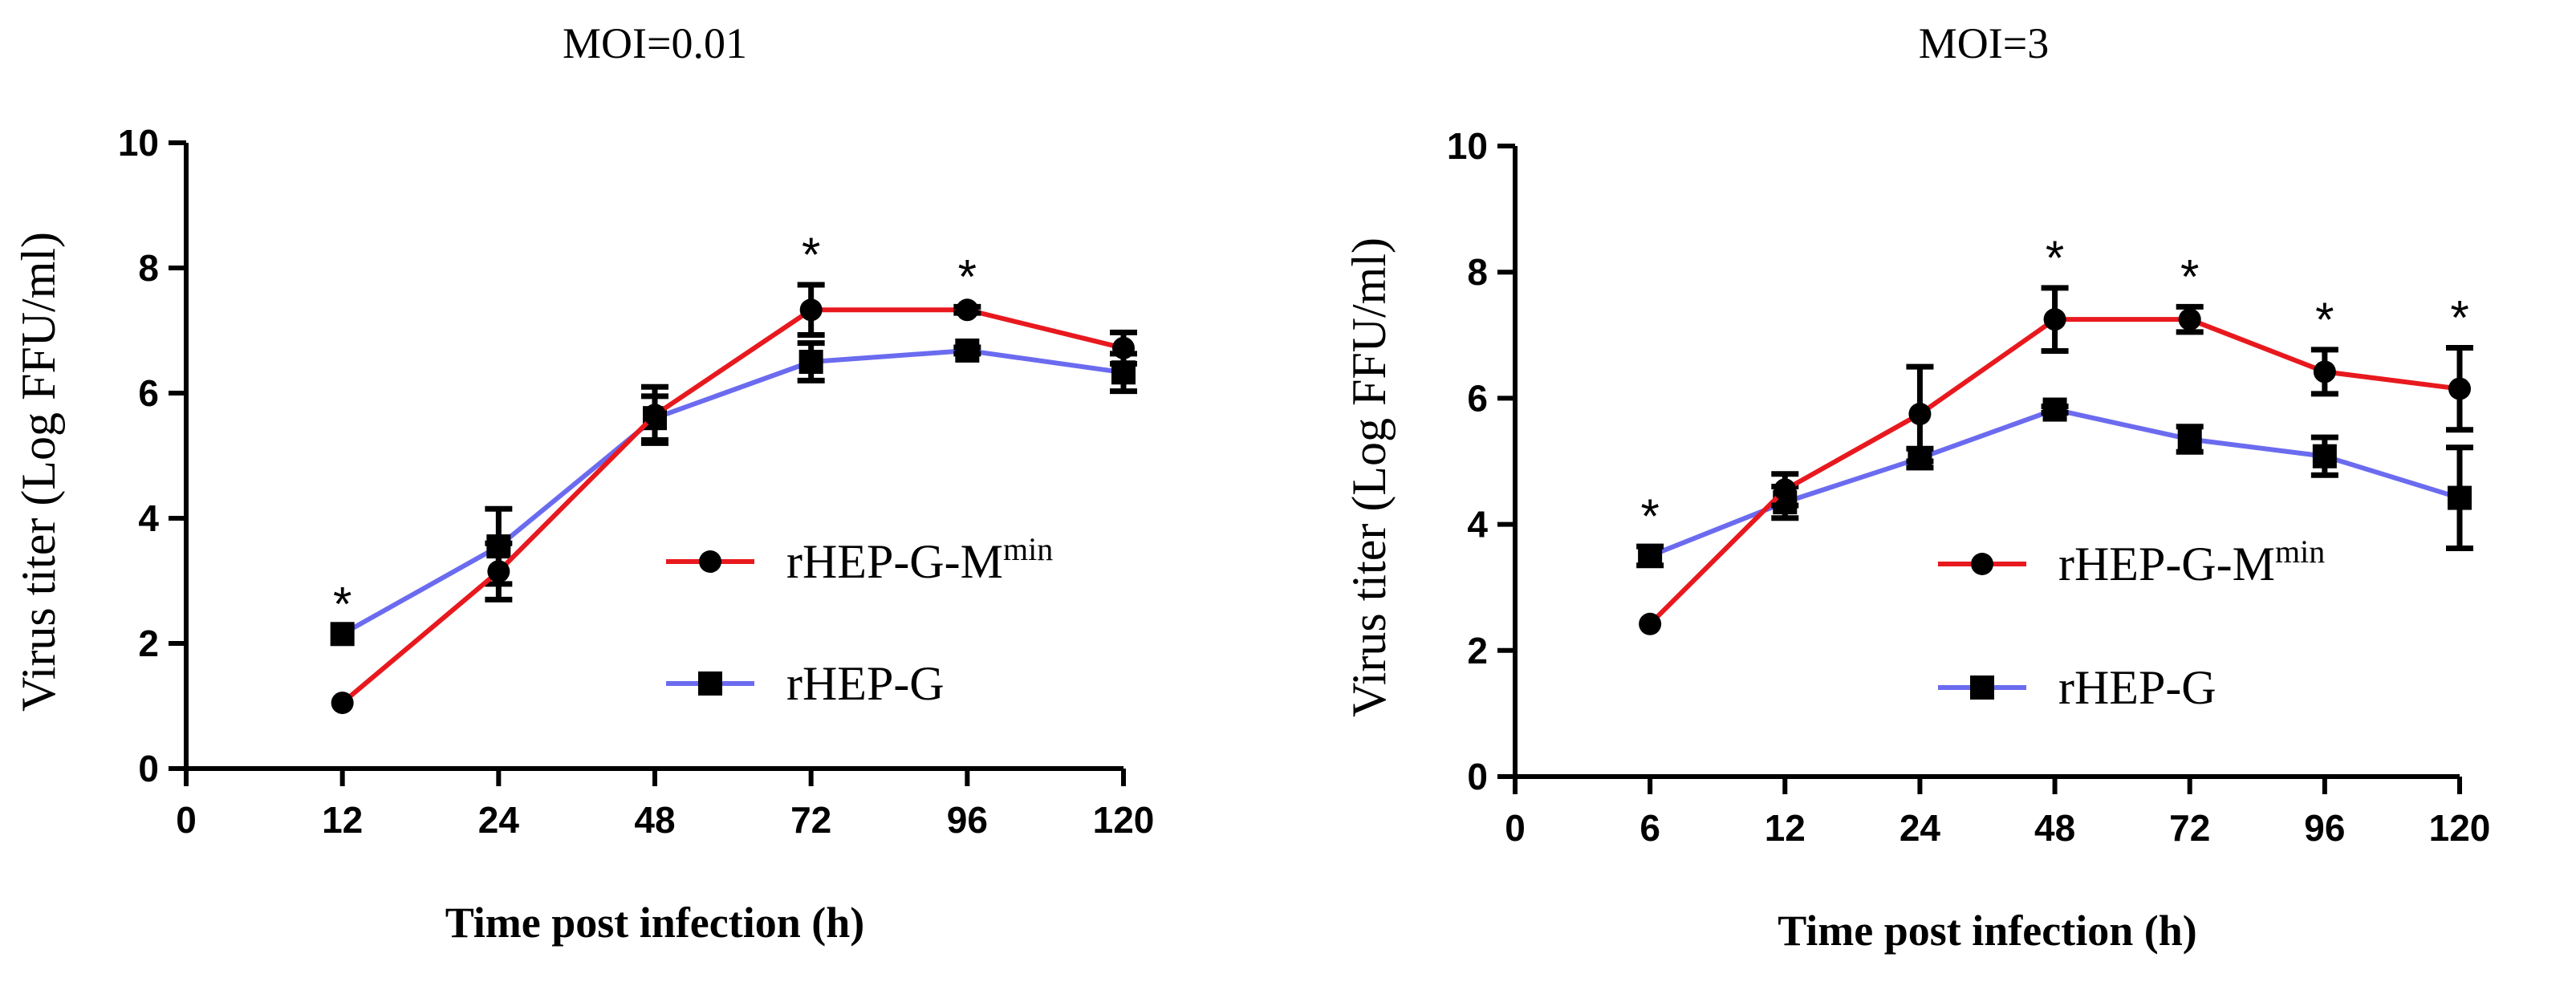  I want to click on chart-title: MOI=3, so click(1984, 43).